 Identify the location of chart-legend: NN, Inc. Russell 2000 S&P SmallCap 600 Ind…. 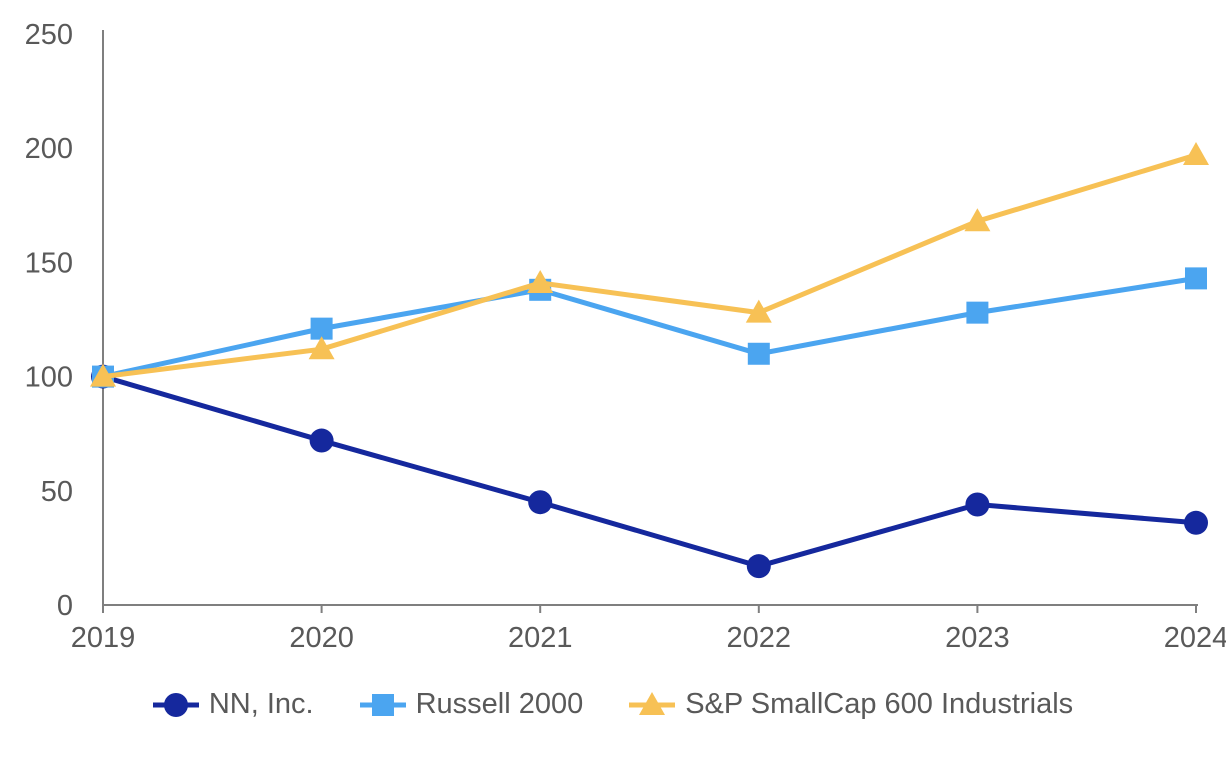
(613, 704).